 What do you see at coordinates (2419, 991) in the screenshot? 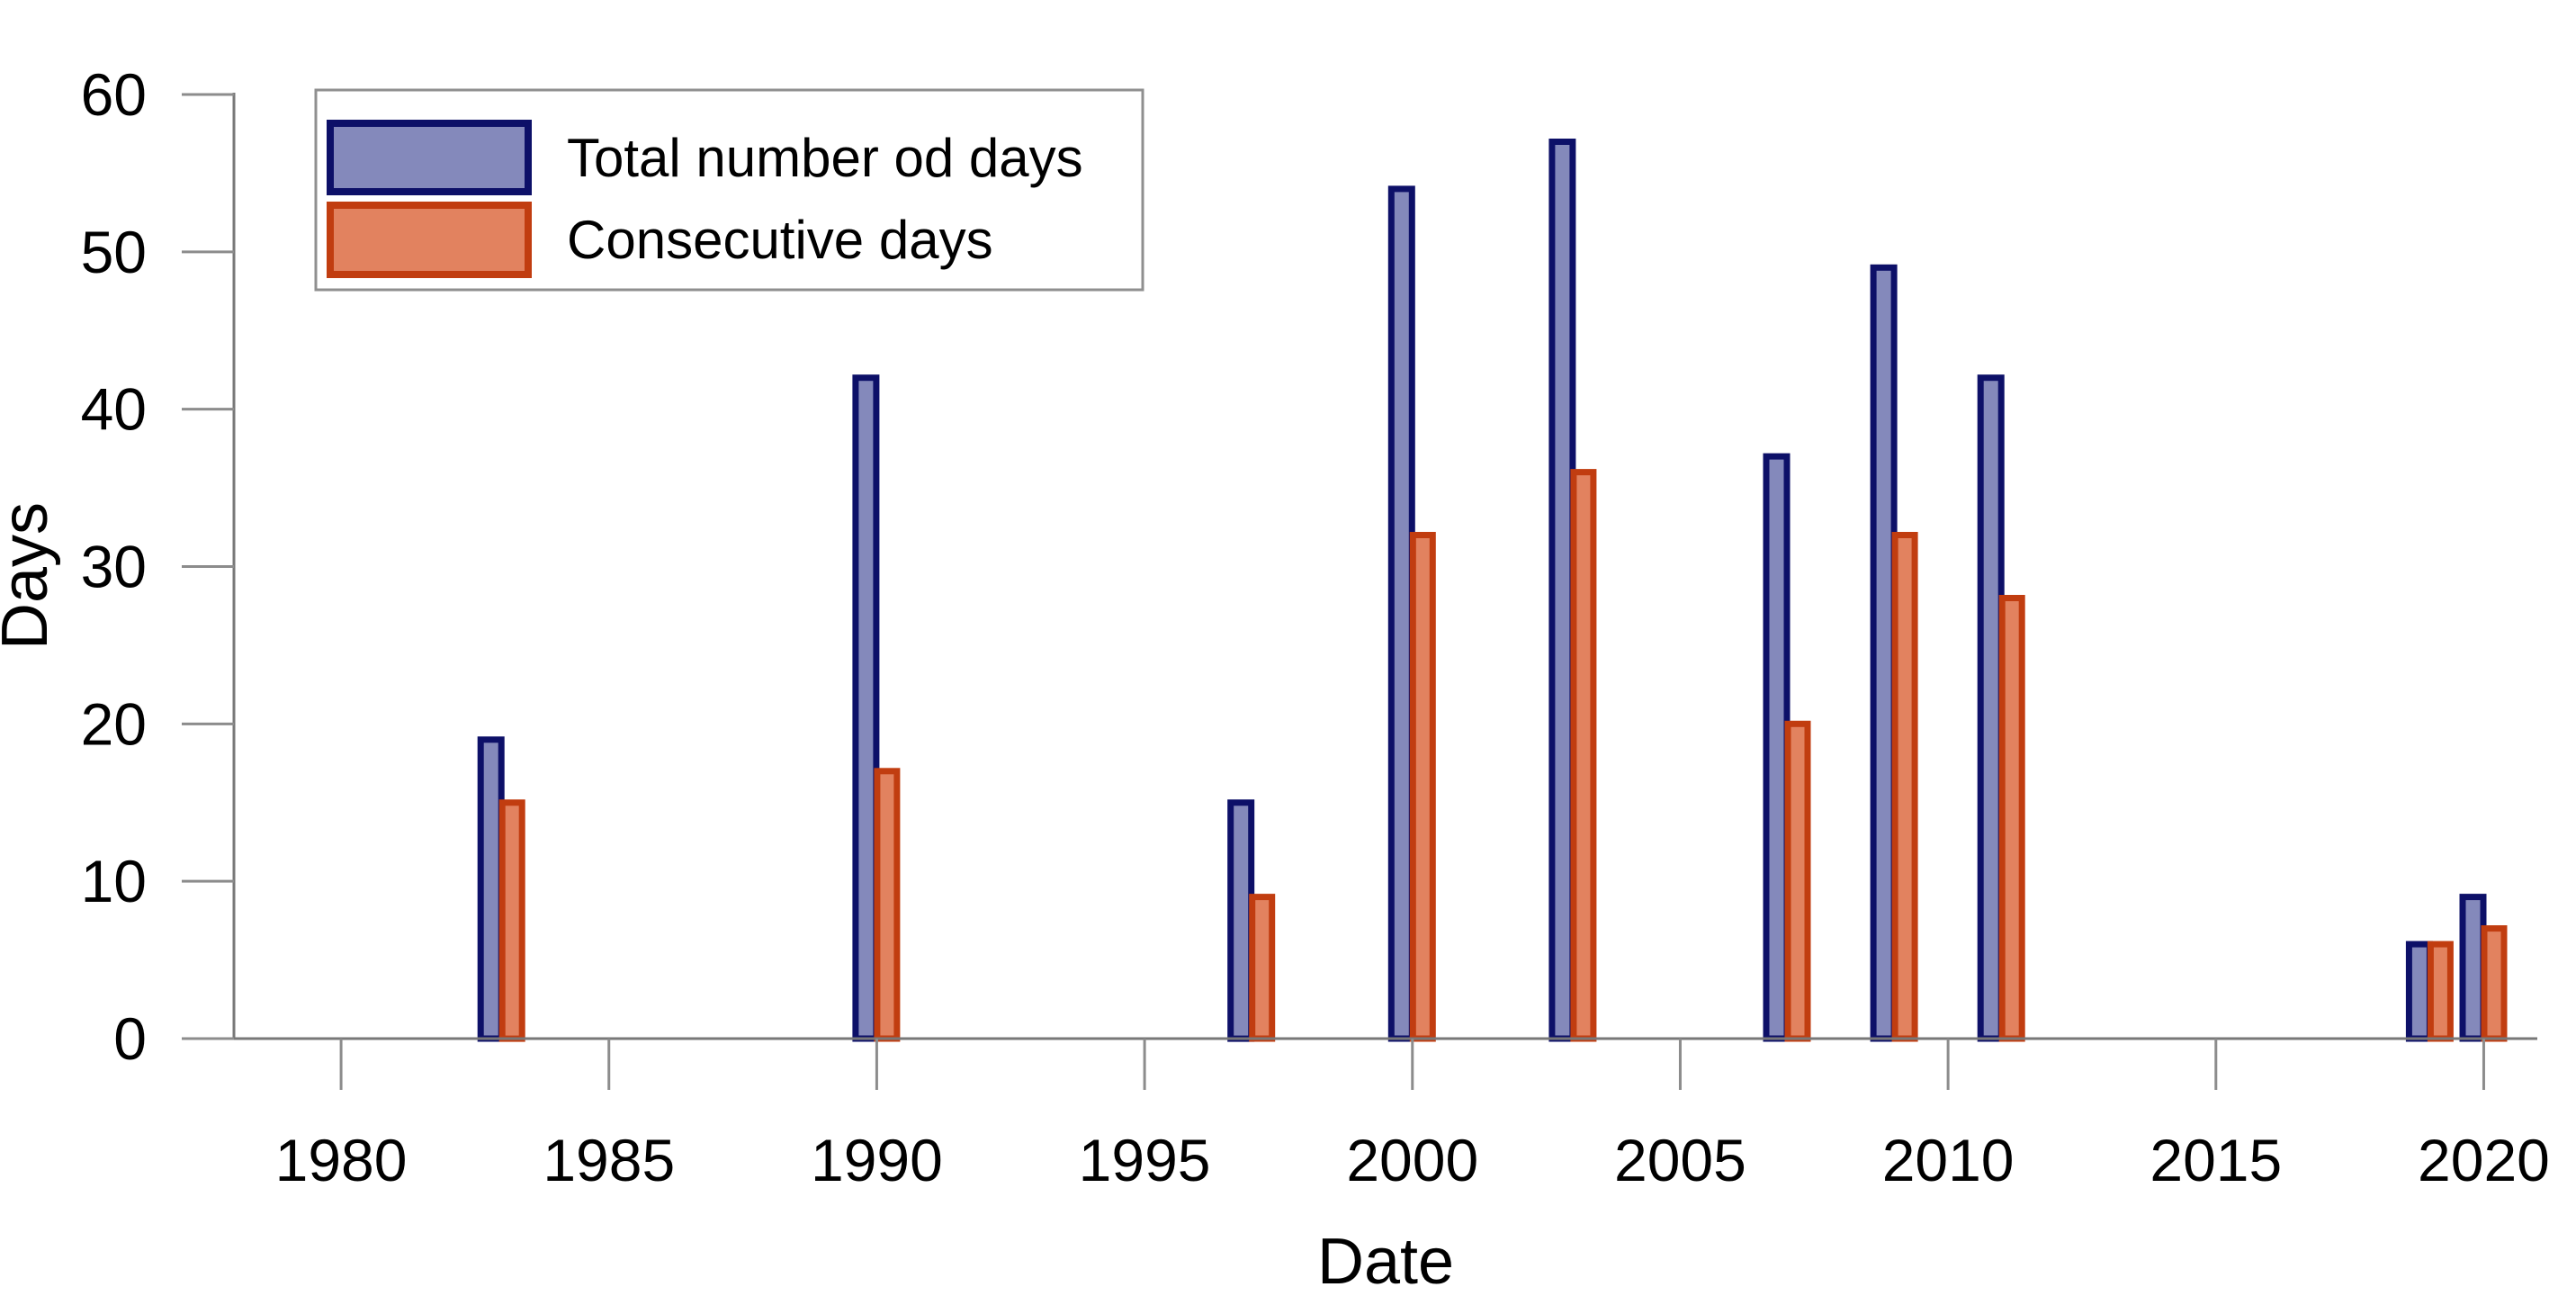
I see `bar-total-2019` at bounding box center [2419, 991].